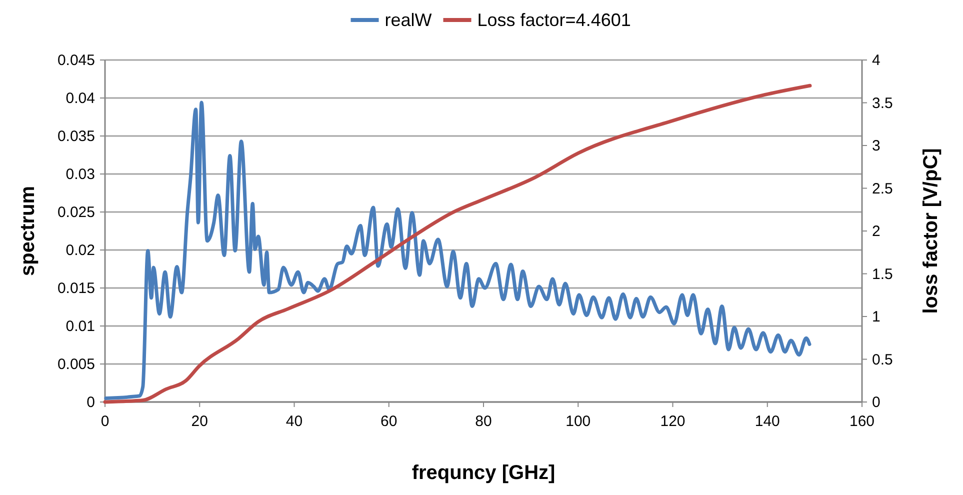  Describe the element at coordinates (882, 189) in the screenshot. I see `y2-tick-label: 2.5` at that location.